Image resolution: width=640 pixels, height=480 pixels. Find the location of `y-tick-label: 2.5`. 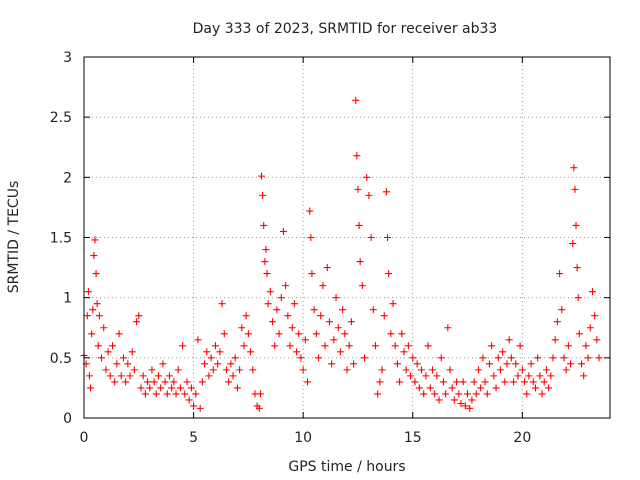

y-tick-label: 2.5 is located at coordinates (61, 118).